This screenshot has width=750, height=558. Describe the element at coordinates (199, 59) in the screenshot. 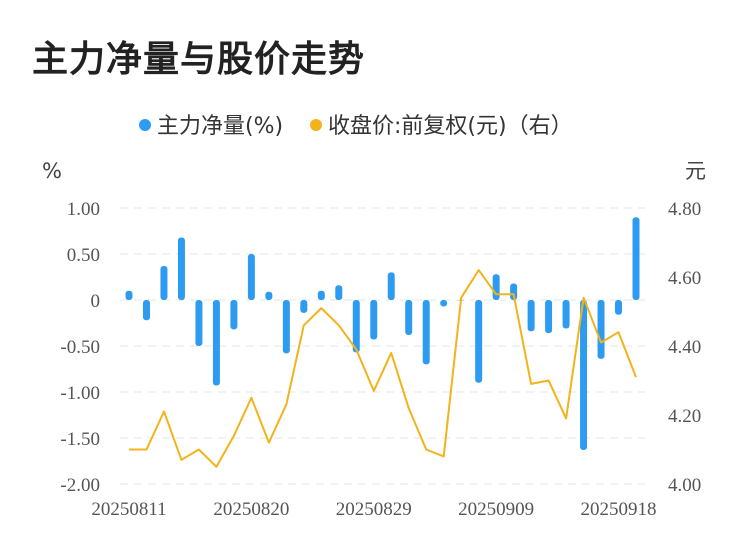

I see `page-title: 主力净量与股价走势` at that location.